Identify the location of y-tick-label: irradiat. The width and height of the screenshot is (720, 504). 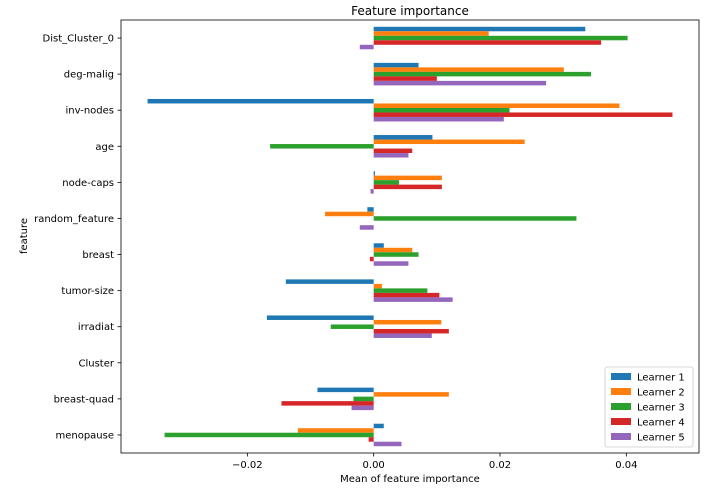
(96, 327).